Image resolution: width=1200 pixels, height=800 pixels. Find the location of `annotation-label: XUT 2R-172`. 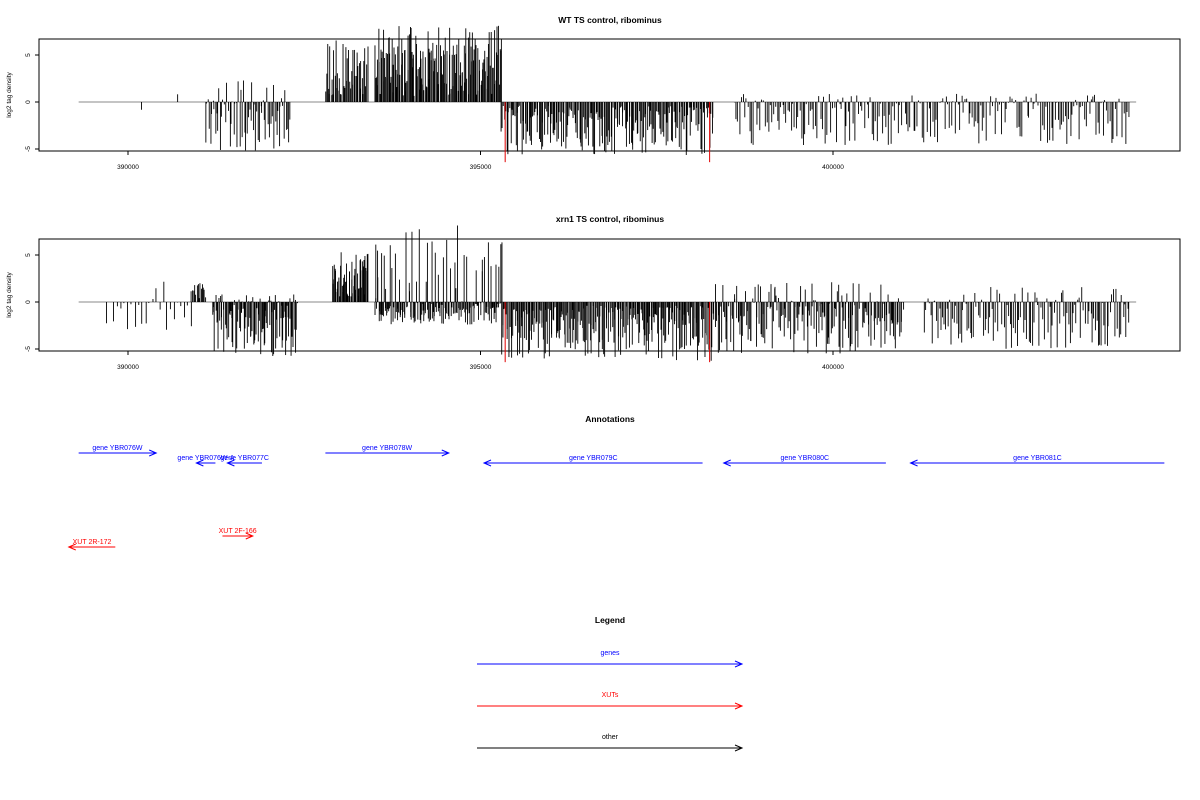

annotation-label: XUT 2R-172 is located at coordinates (92, 542).